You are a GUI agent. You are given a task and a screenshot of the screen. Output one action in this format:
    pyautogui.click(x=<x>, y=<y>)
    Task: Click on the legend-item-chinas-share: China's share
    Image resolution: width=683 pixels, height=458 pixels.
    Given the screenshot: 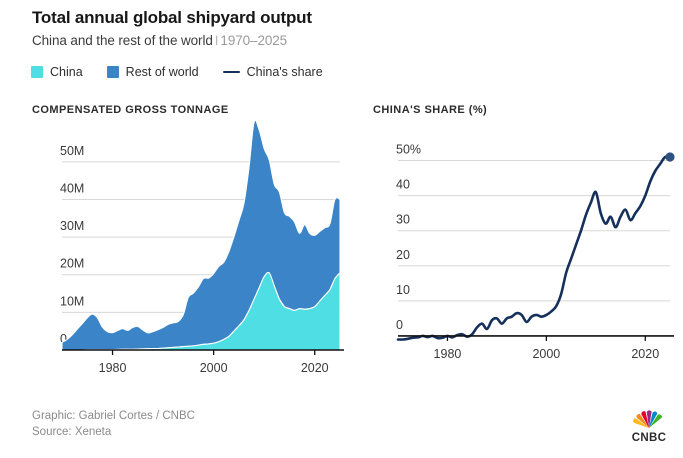 What is the action you would take?
    pyautogui.click(x=272, y=72)
    